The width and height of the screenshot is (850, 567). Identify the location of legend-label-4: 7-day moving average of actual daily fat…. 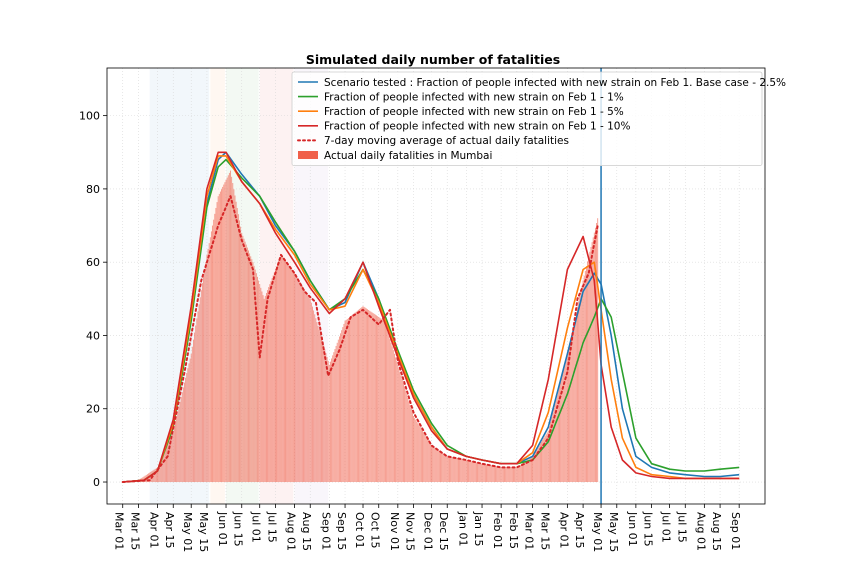
(446, 141).